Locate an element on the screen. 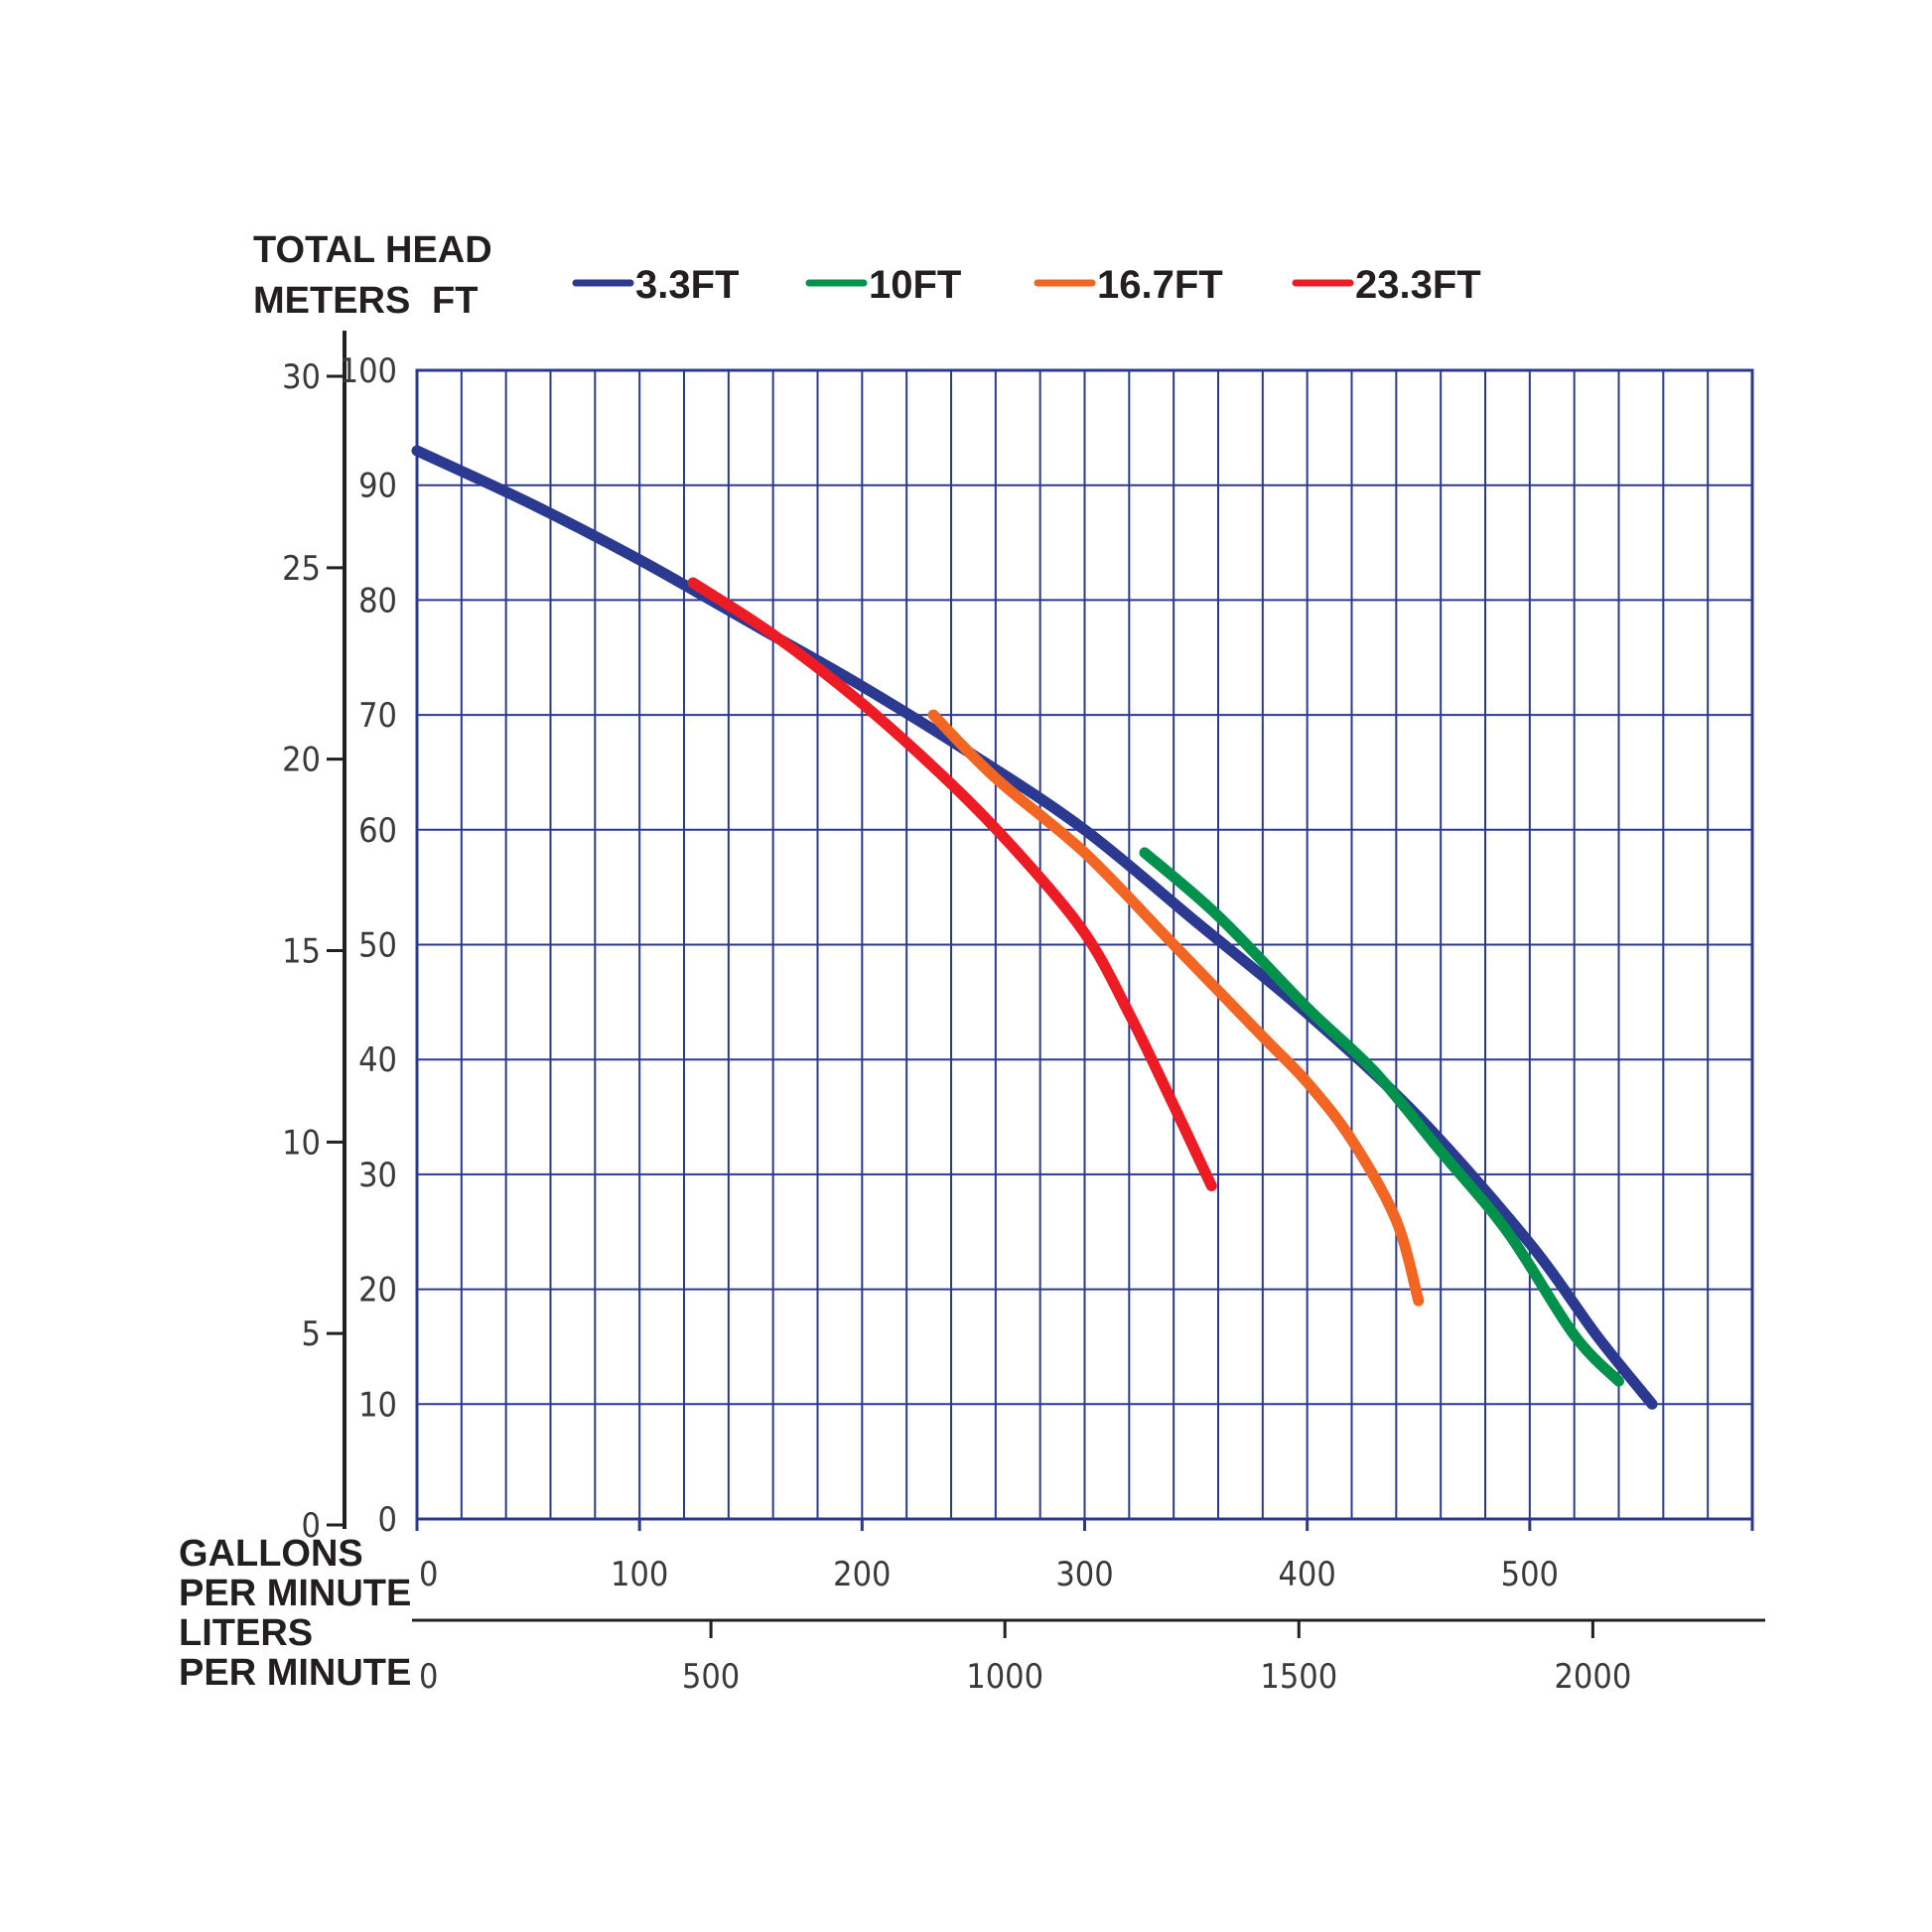  ft-tick-label: 80 is located at coordinates (377, 601).